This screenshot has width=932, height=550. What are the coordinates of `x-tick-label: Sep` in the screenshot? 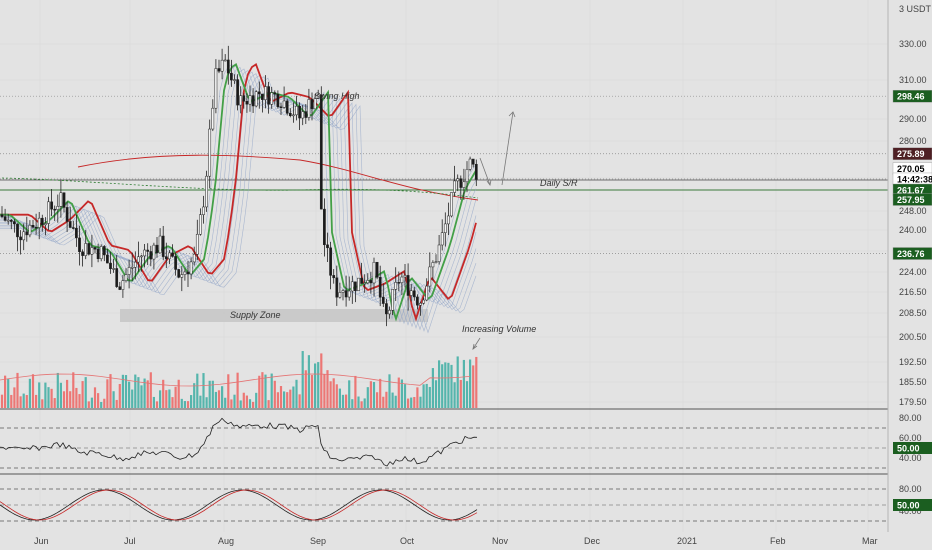 It's located at (318, 541).